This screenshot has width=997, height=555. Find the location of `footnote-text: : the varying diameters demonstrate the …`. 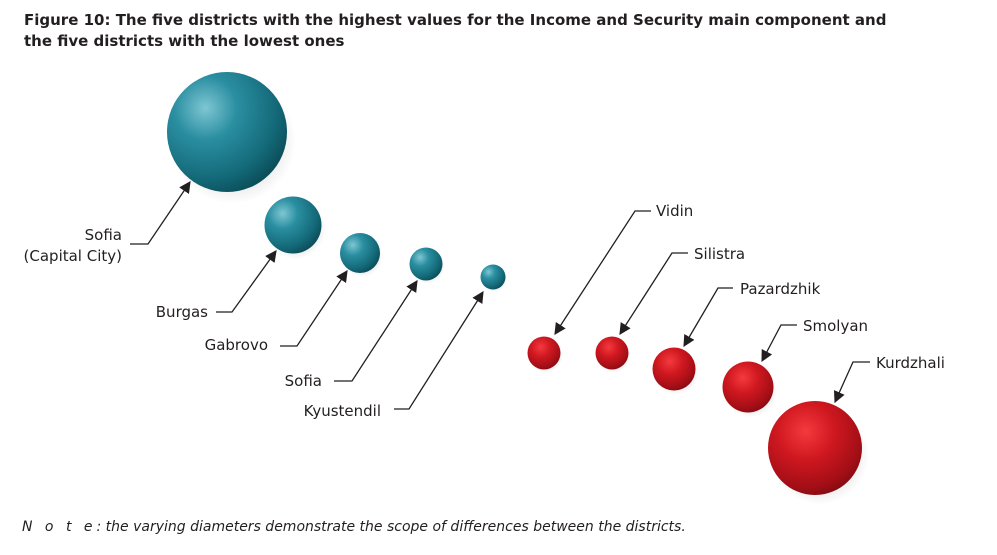

footnote-text: : the varying diameters demonstrate the … is located at coordinates (391, 527).